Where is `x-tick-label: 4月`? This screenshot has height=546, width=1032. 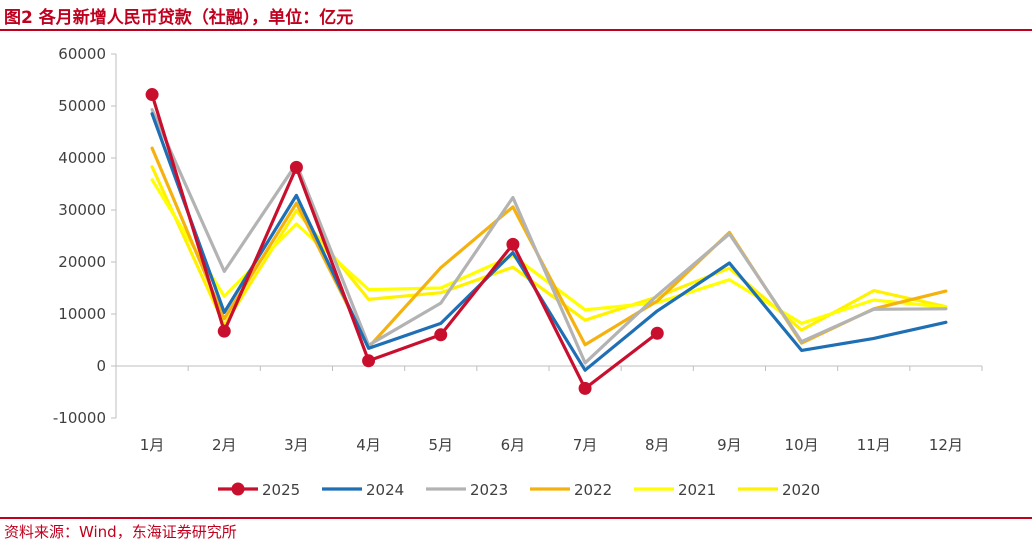
x-tick-label: 4月 is located at coordinates (368, 445).